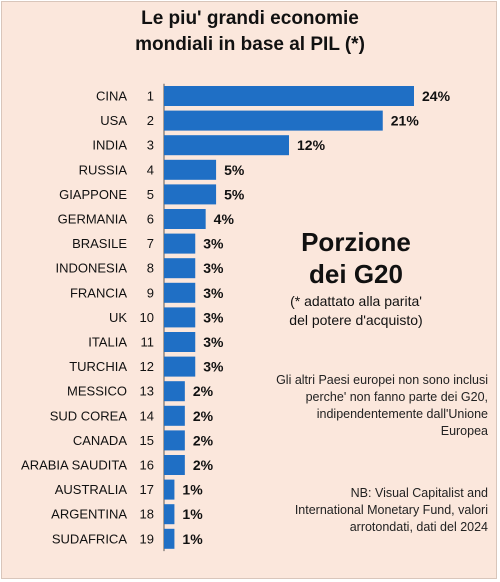 Image resolution: width=500 pixels, height=582 pixels. Describe the element at coordinates (98, 292) in the screenshot. I see `category-label: FRANCIA` at that location.